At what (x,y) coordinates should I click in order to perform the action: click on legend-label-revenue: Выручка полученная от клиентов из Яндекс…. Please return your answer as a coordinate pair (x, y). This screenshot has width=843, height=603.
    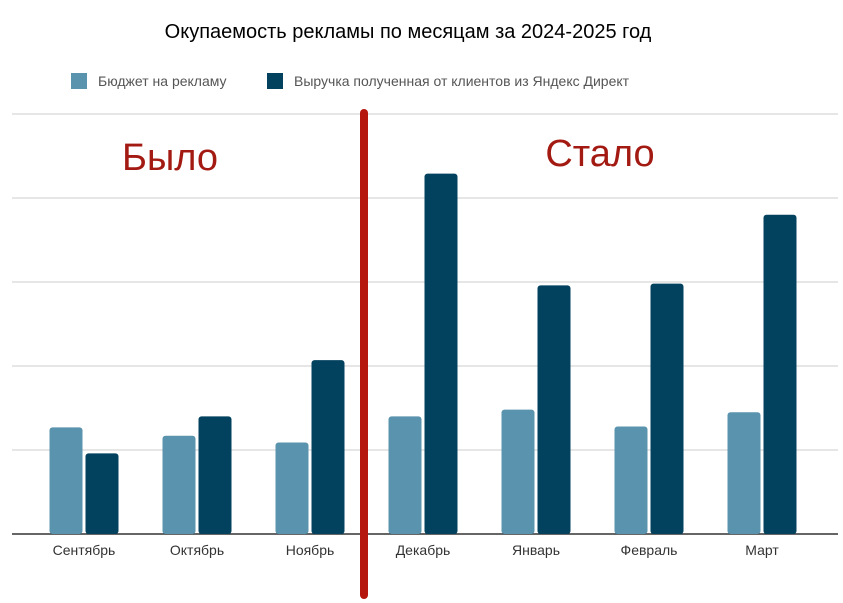
    Looking at the image, I should click on (462, 81).